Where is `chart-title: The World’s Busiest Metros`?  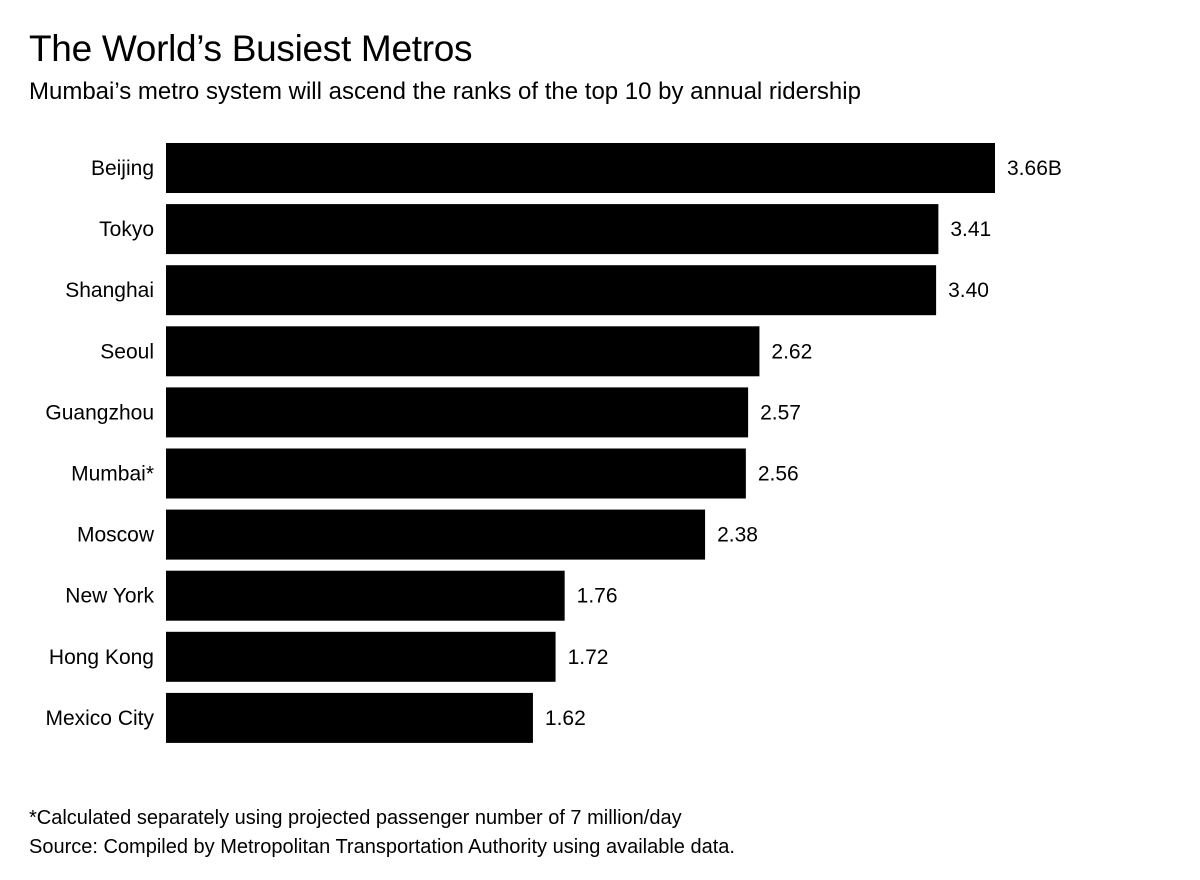 chart-title: The World’s Busiest Metros is located at coordinates (251, 48).